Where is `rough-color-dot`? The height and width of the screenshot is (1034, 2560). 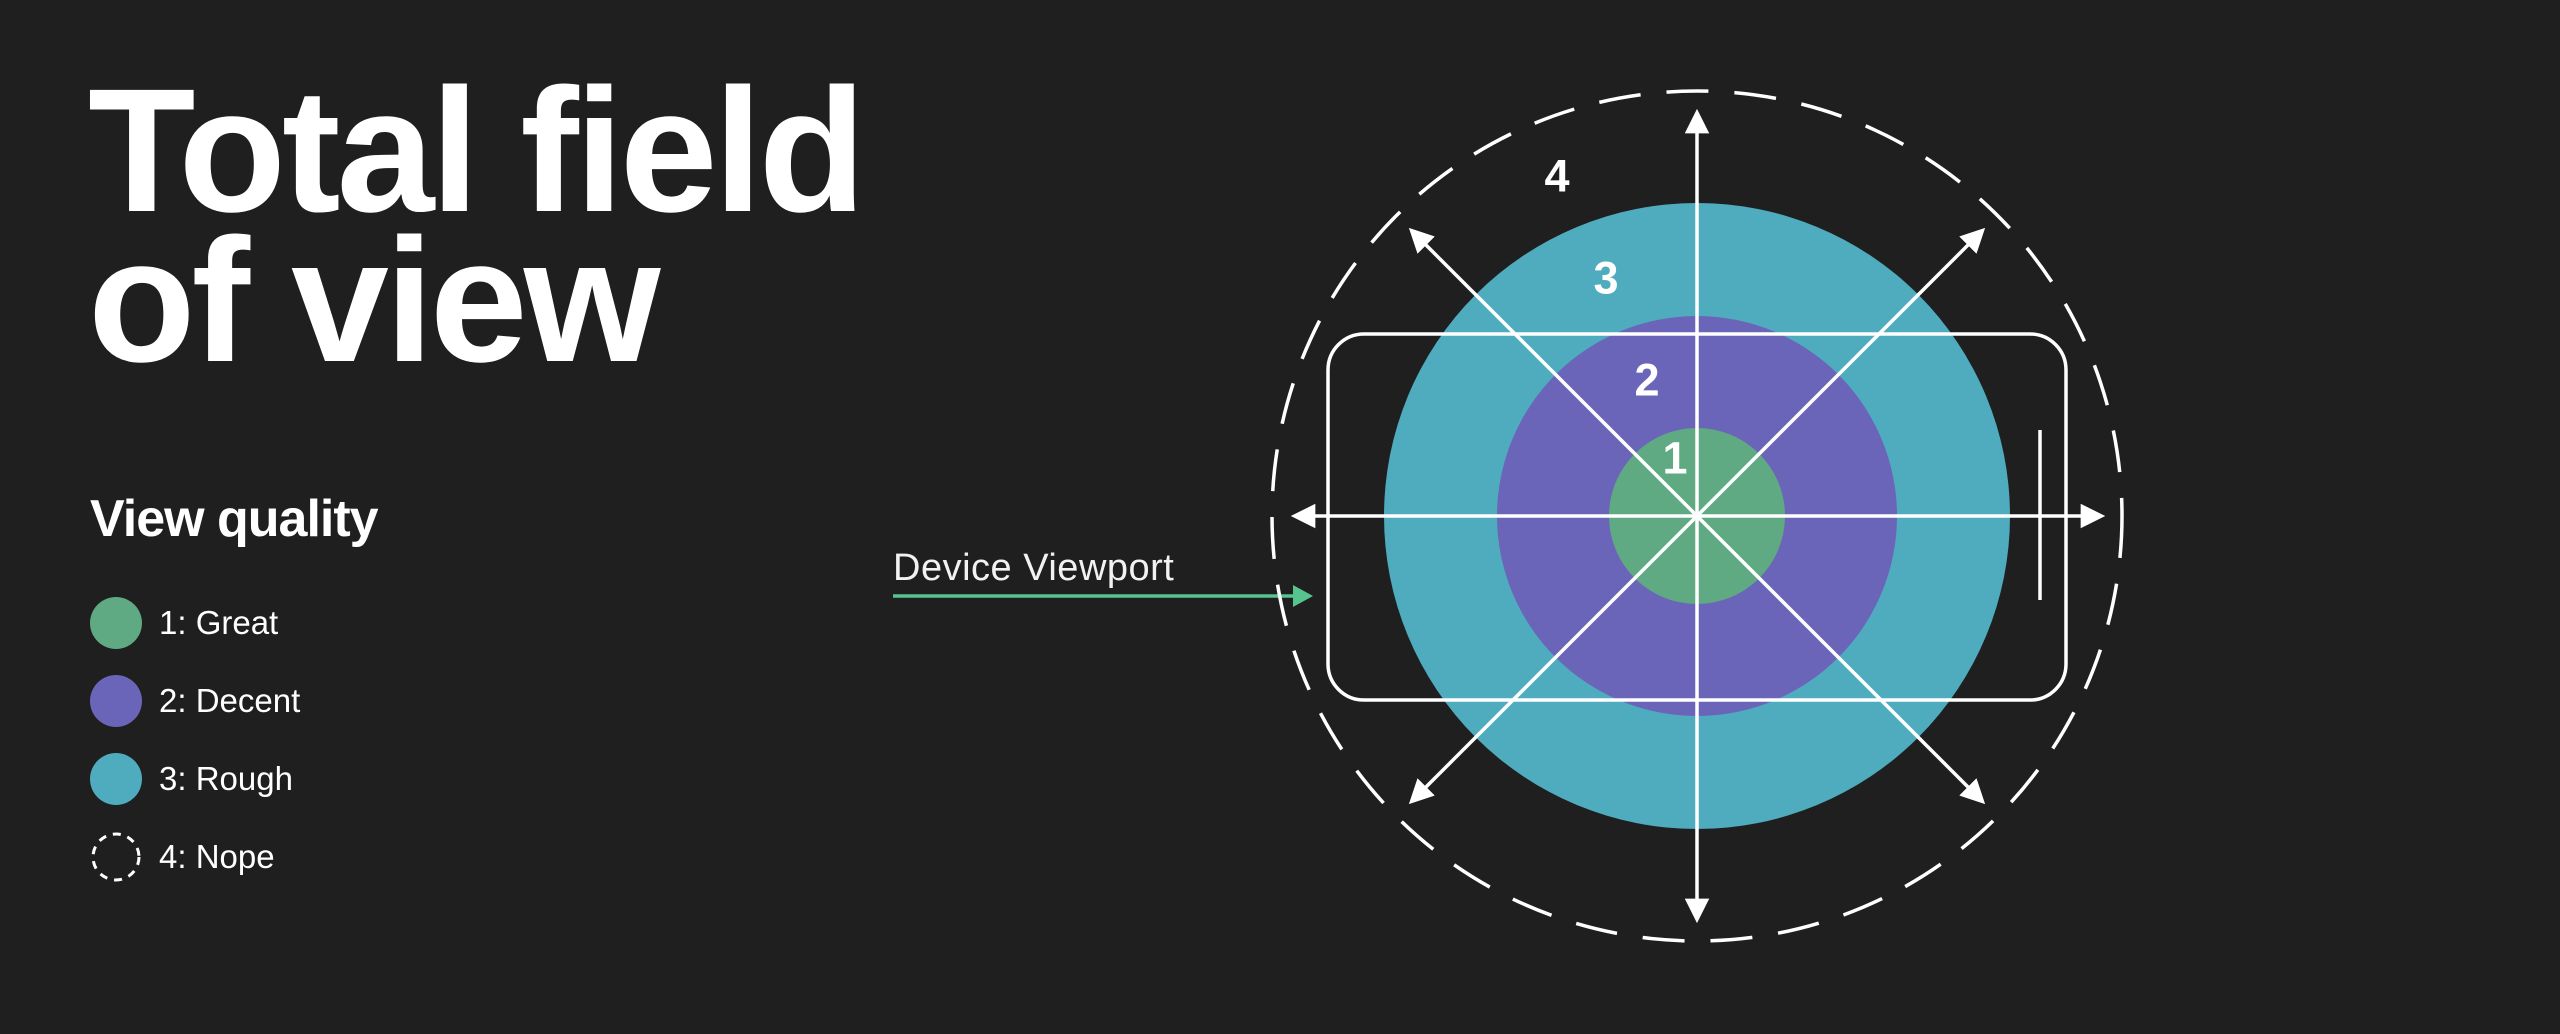 rough-color-dot is located at coordinates (116, 779).